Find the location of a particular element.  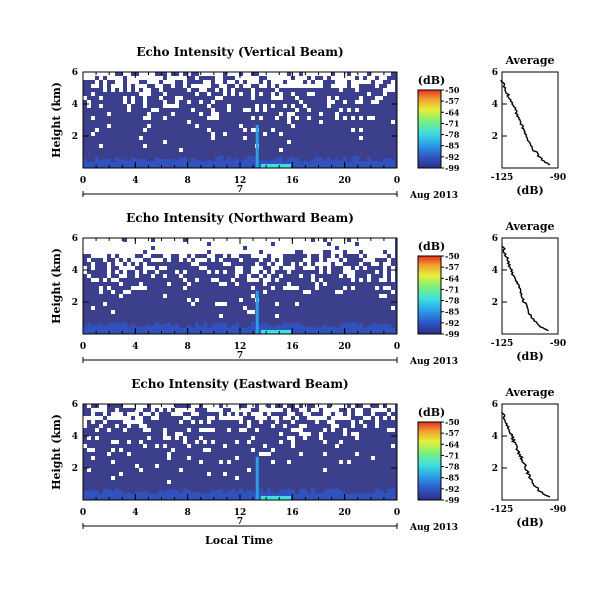

panel-title: Echo Intensity (Vertical Beam) is located at coordinates (239, 52).